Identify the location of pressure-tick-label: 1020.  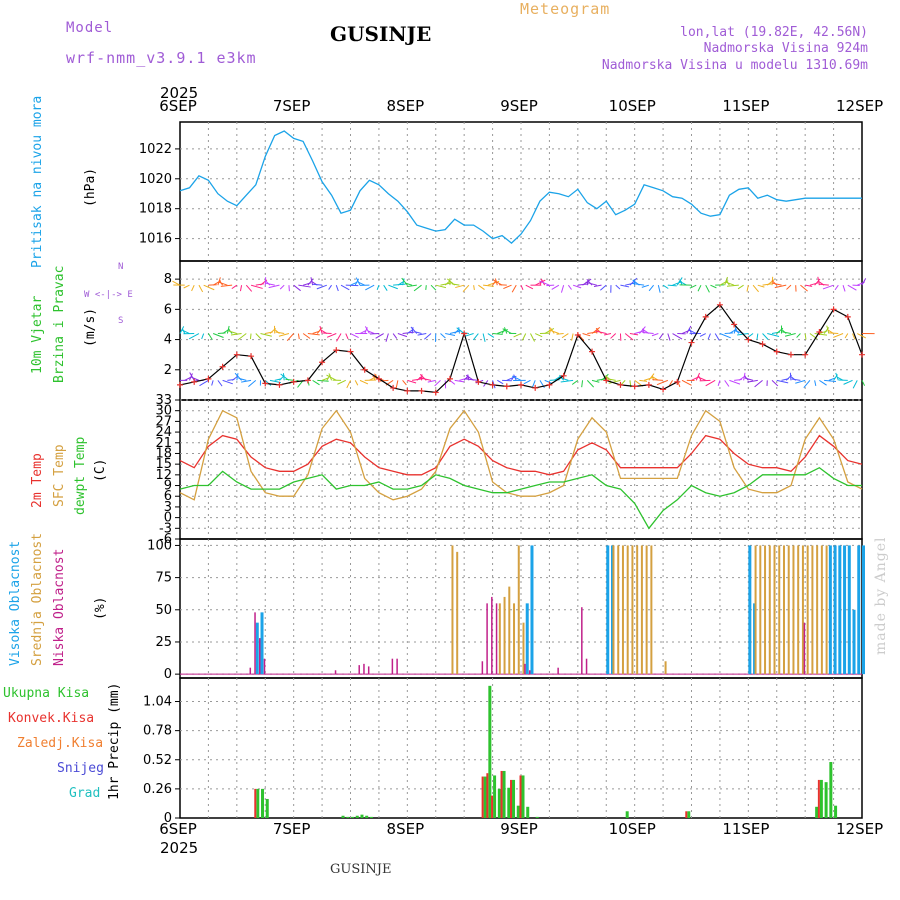
(155, 179).